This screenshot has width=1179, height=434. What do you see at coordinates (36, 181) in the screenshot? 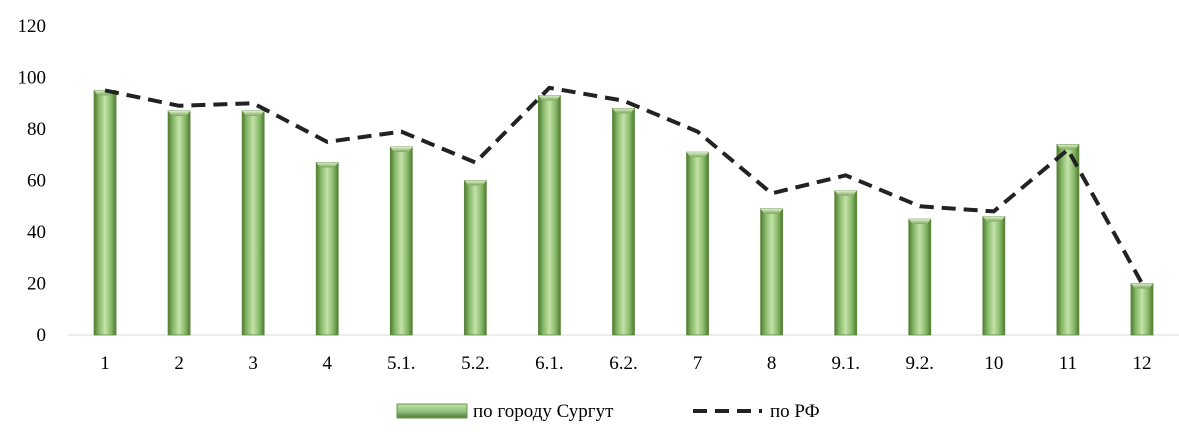
I see `y-tick-label: 60` at bounding box center [36, 181].